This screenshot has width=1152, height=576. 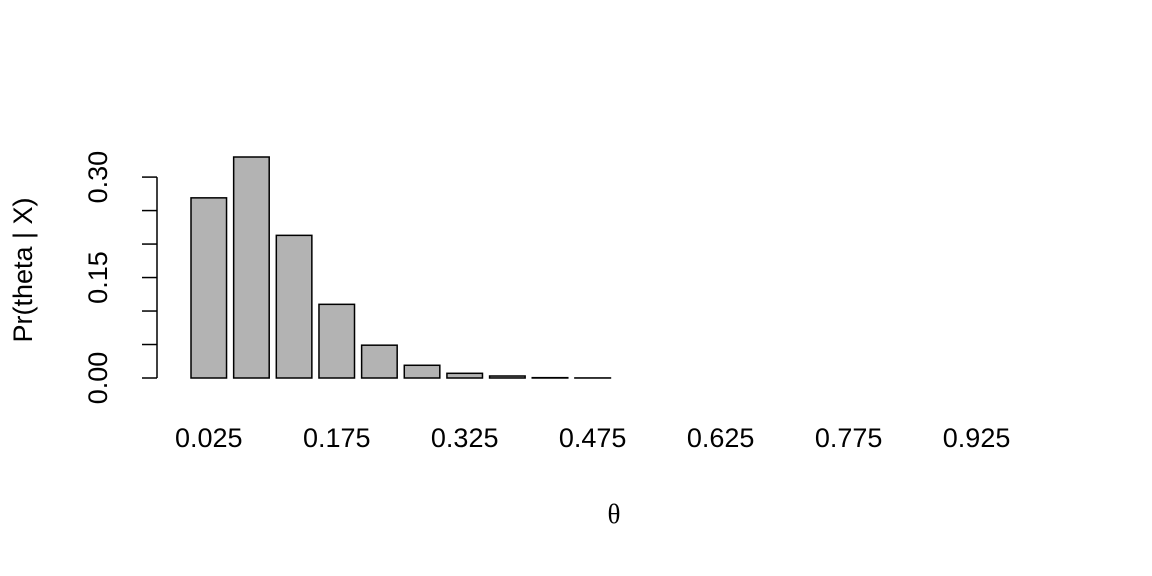 I want to click on x-tick-label: 0.925, so click(x=977, y=438).